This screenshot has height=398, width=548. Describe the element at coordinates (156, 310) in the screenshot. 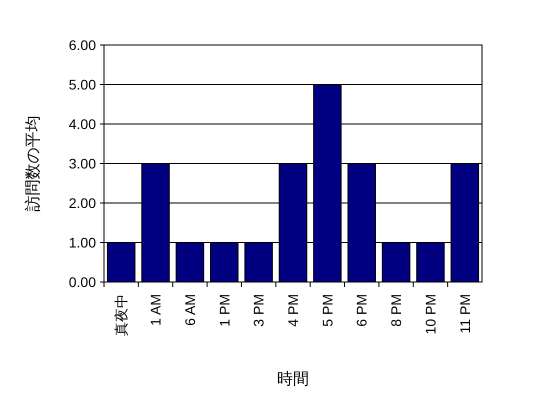

I see `x-tick-label: 1 AM` at that location.